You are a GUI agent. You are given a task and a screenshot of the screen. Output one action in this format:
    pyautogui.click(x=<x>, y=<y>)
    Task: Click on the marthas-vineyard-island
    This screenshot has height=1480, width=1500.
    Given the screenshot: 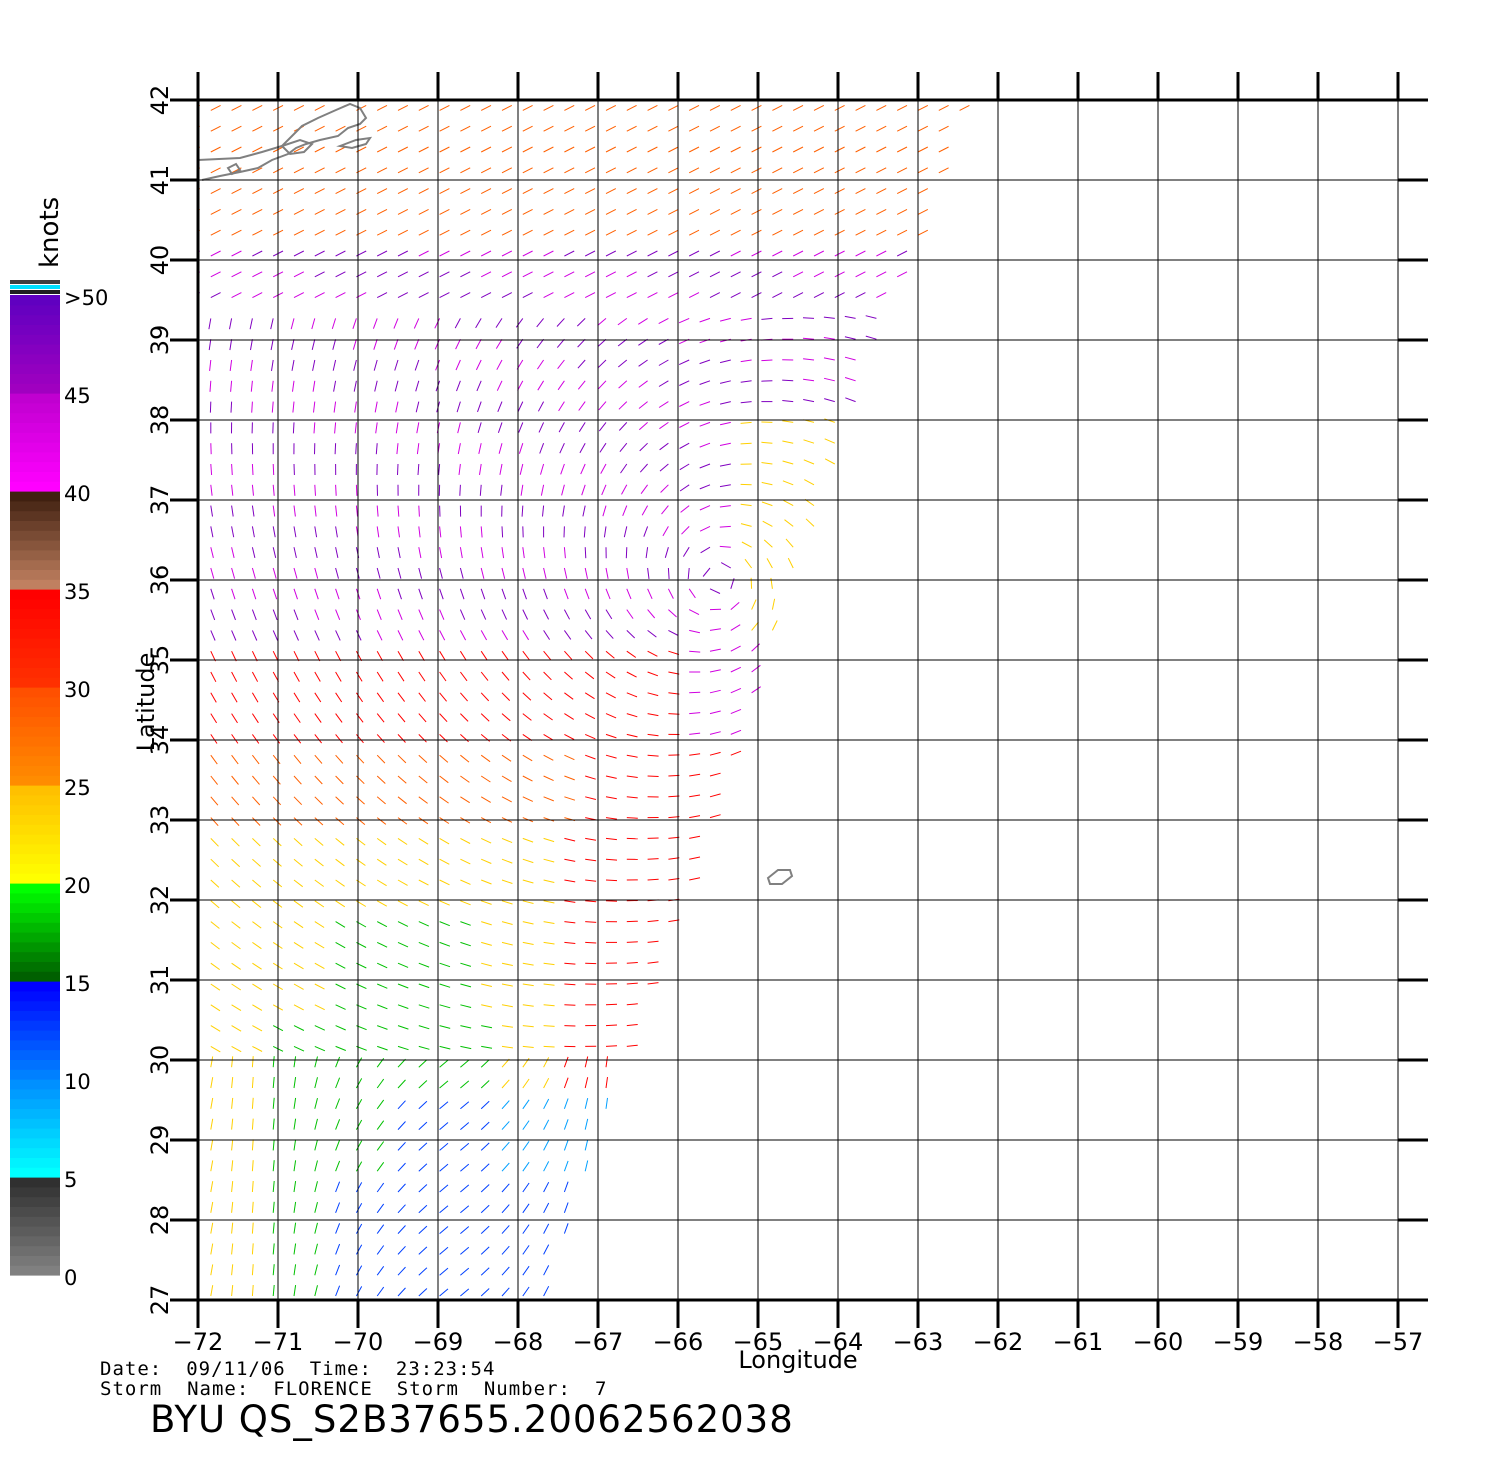 What is the action you would take?
    pyautogui.click(x=297, y=147)
    